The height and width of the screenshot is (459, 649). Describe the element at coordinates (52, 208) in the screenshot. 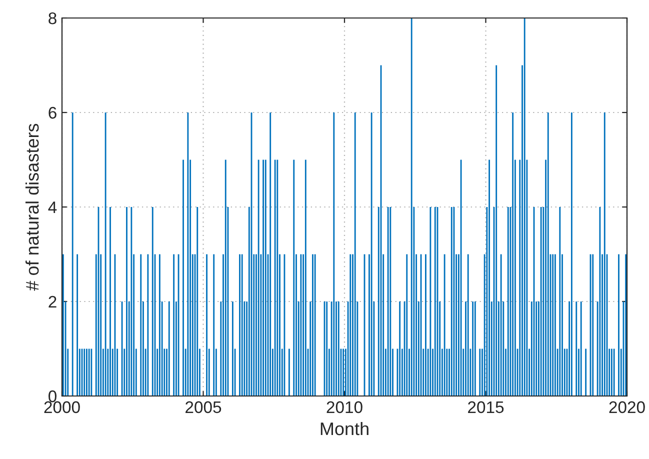

I see `y-tick-label: 4` at that location.